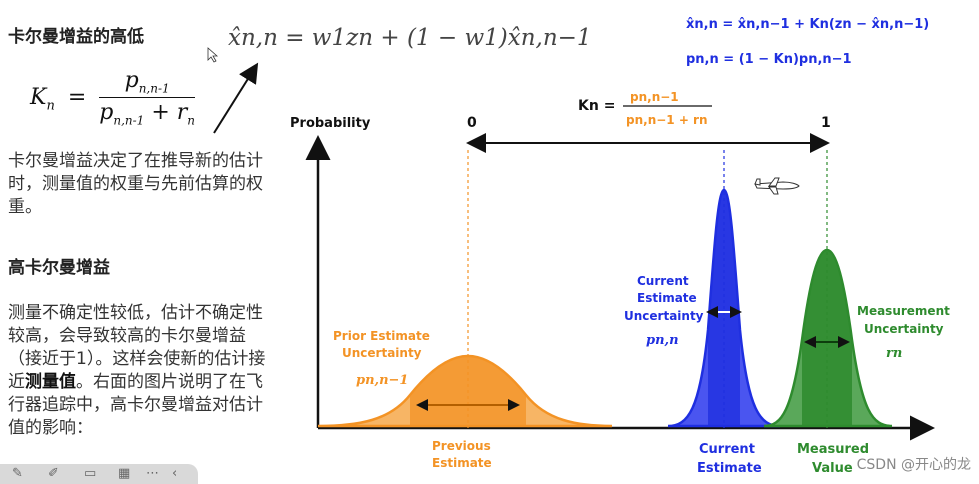 This screenshot has height=484, width=979. I want to click on current-label-line1: Current, so click(663, 281).